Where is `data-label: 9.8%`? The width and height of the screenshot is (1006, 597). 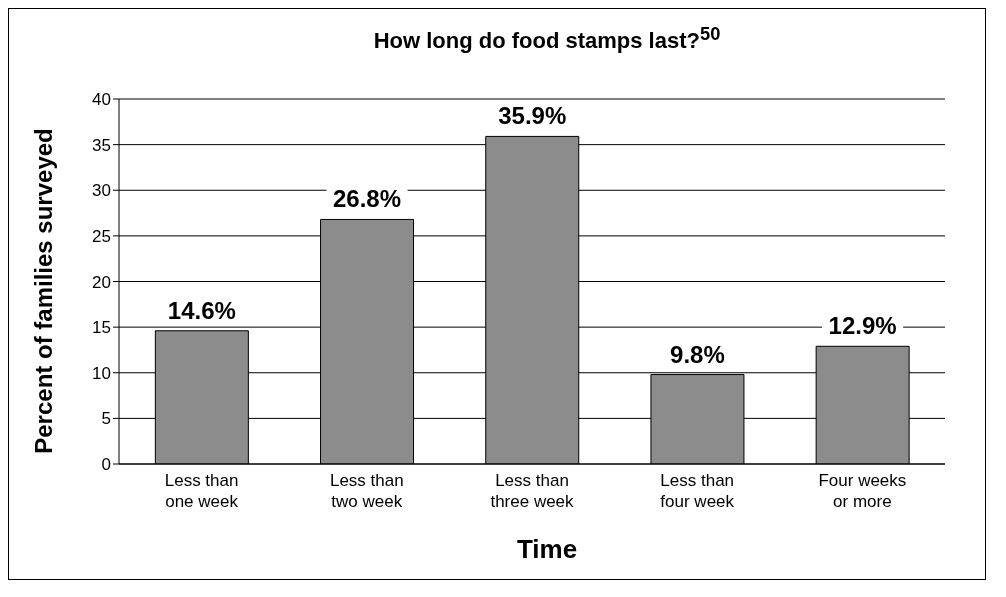
data-label: 9.8% is located at coordinates (697, 354).